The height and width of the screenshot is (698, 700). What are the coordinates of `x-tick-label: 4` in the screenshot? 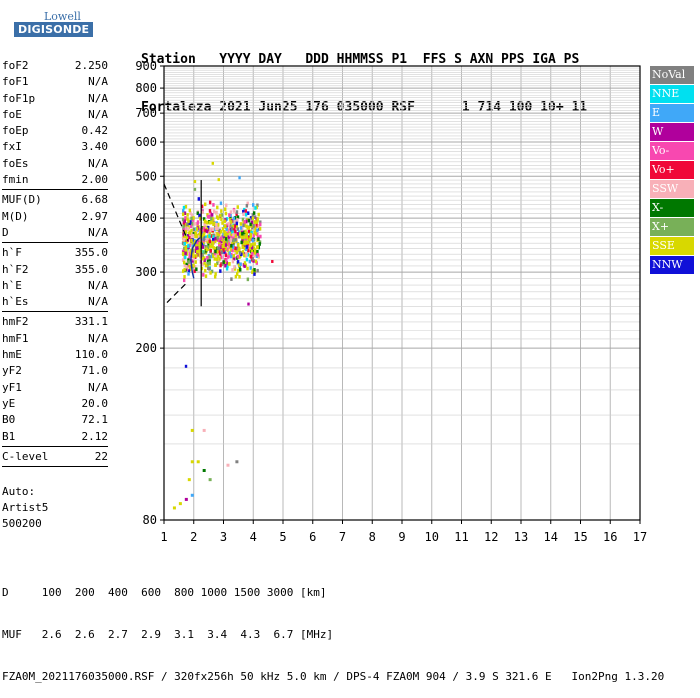 It's located at (253, 537).